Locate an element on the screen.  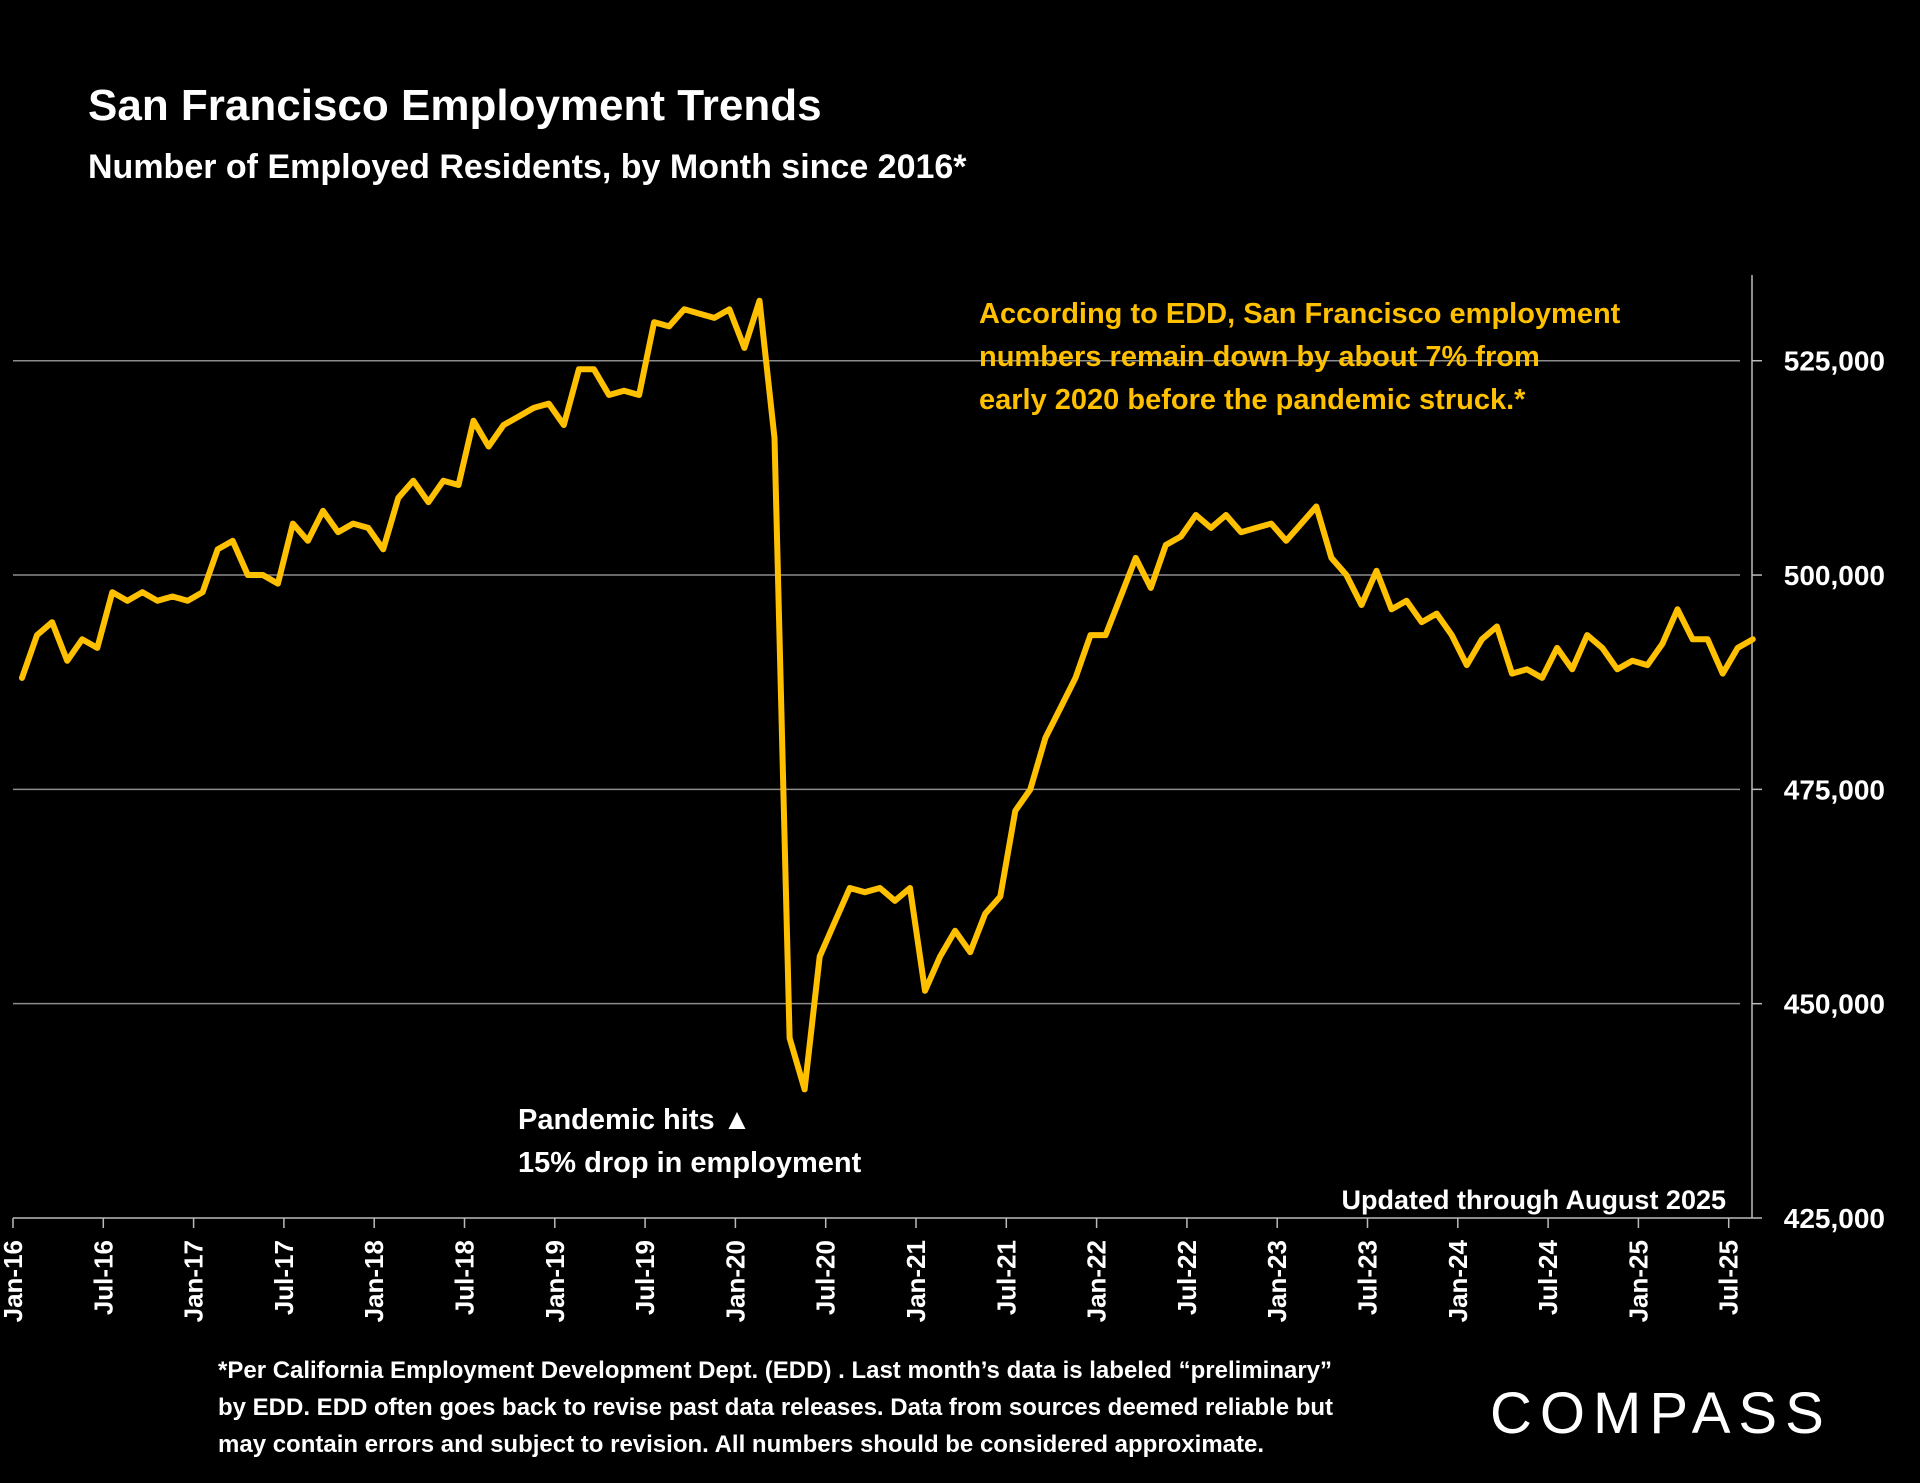
x-tick-label: Jul-23 is located at coordinates (1368, 1277).